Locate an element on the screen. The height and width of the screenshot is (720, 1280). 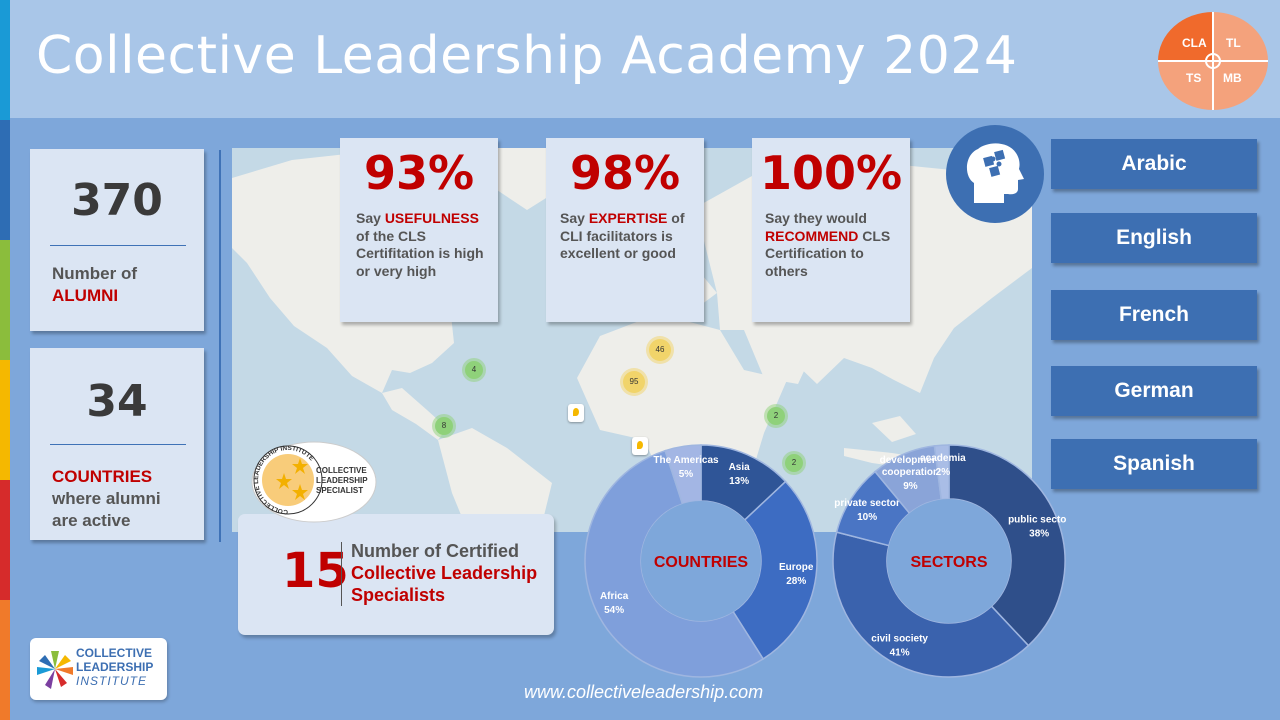
quadrant-ts: TS is located at coordinates (1193, 78).